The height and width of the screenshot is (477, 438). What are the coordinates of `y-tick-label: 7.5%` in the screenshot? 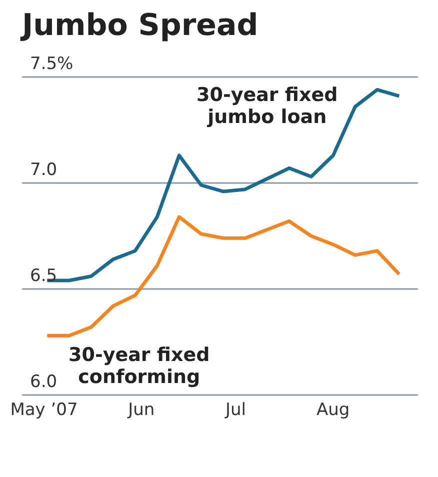 It's located at (52, 64).